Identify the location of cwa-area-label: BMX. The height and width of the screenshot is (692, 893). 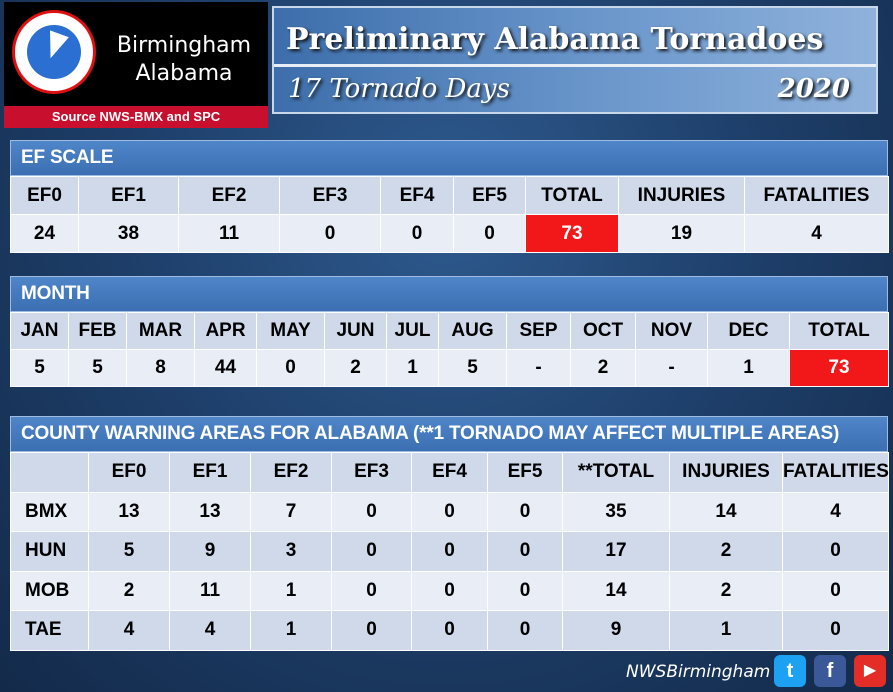
(49, 511).